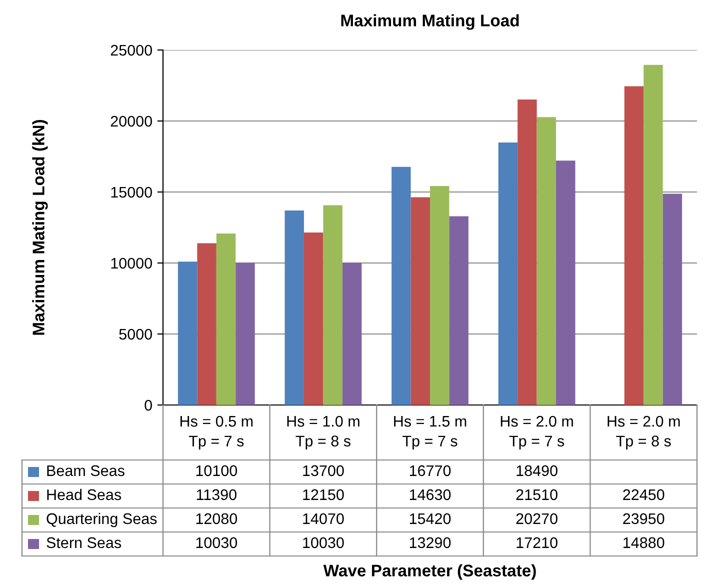 The width and height of the screenshot is (704, 588). What do you see at coordinates (131, 263) in the screenshot?
I see `y-tick-label: 10000` at bounding box center [131, 263].